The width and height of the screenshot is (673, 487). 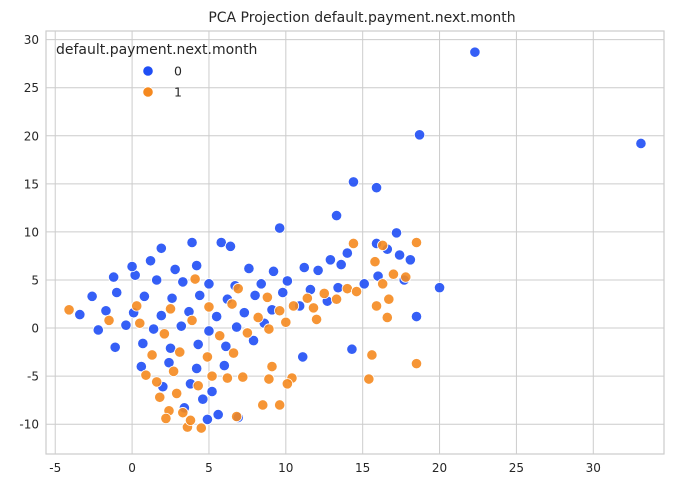 I want to click on y-tick-label: 20, so click(x=31, y=136).